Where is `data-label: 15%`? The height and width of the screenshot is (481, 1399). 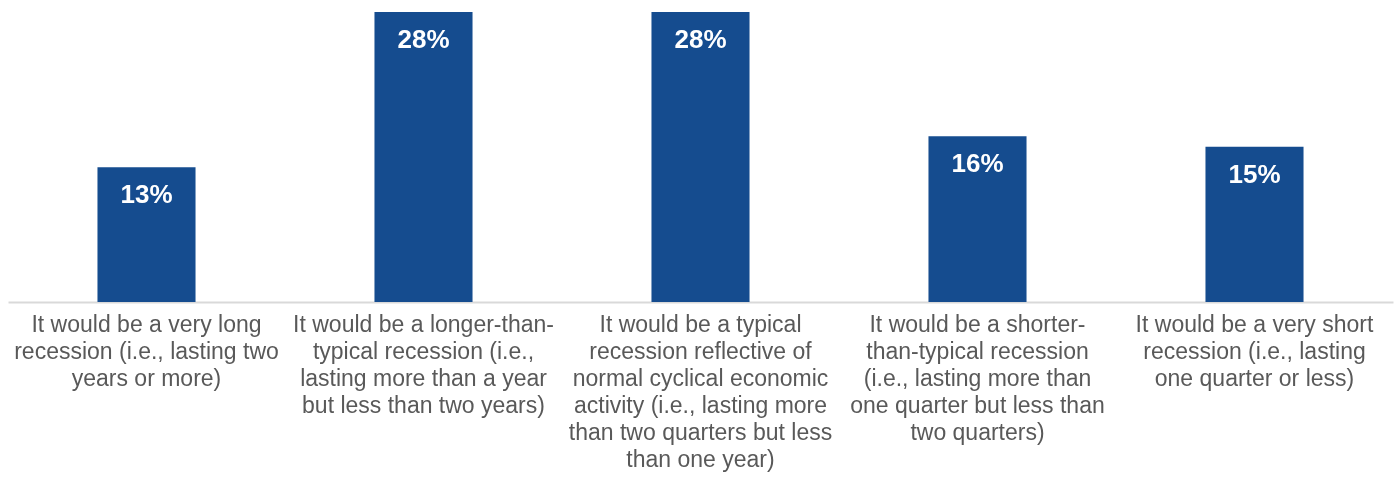
data-label: 15% is located at coordinates (1254, 173).